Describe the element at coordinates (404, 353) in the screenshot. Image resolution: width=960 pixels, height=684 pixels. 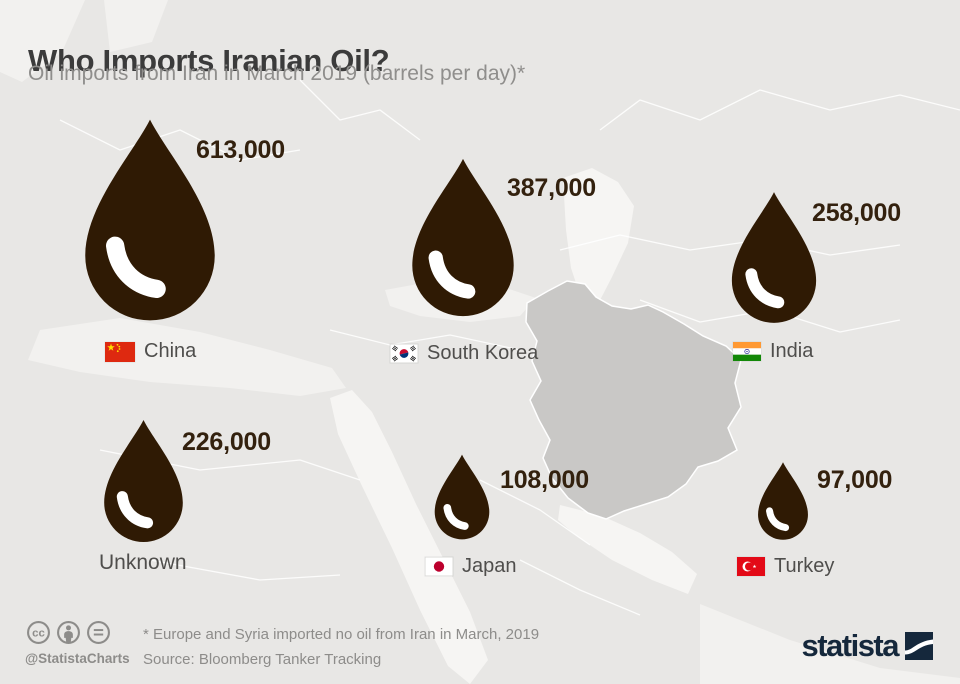
I see `south-korea-flag-icon` at that location.